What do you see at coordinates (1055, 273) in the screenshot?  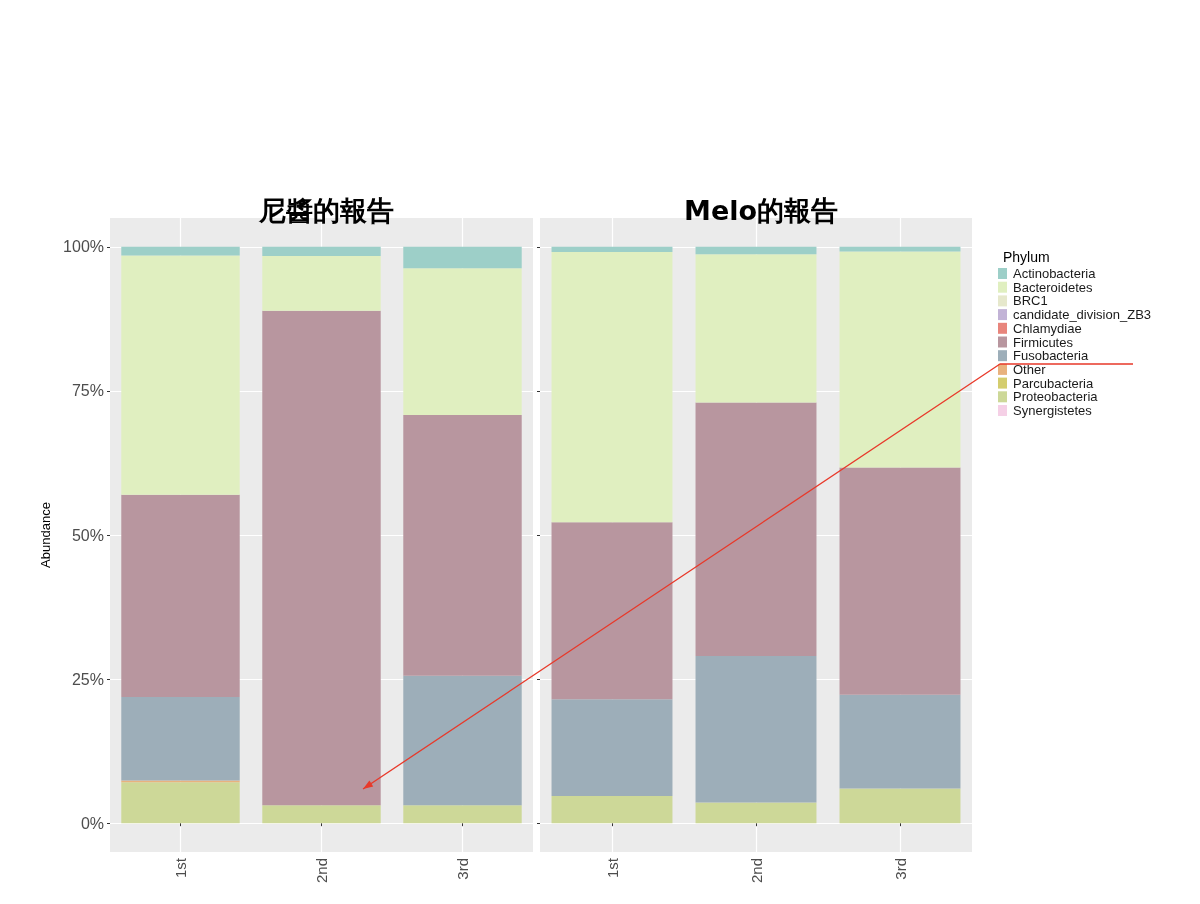 I see `legend-label: Actinobacteria` at bounding box center [1055, 273].